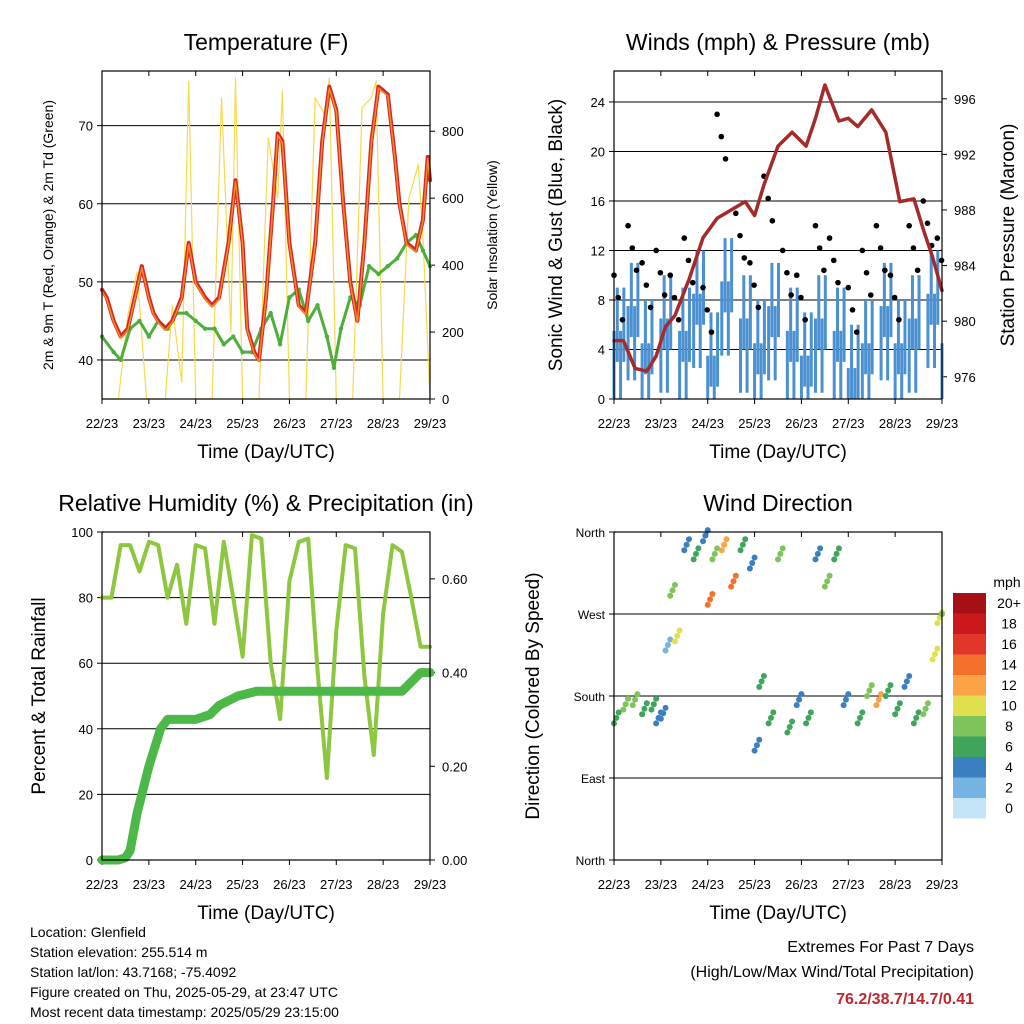 The height and width of the screenshot is (1024, 1024). Describe the element at coordinates (454, 579) in the screenshot. I see `y2-tick-label: 0.60` at that location.